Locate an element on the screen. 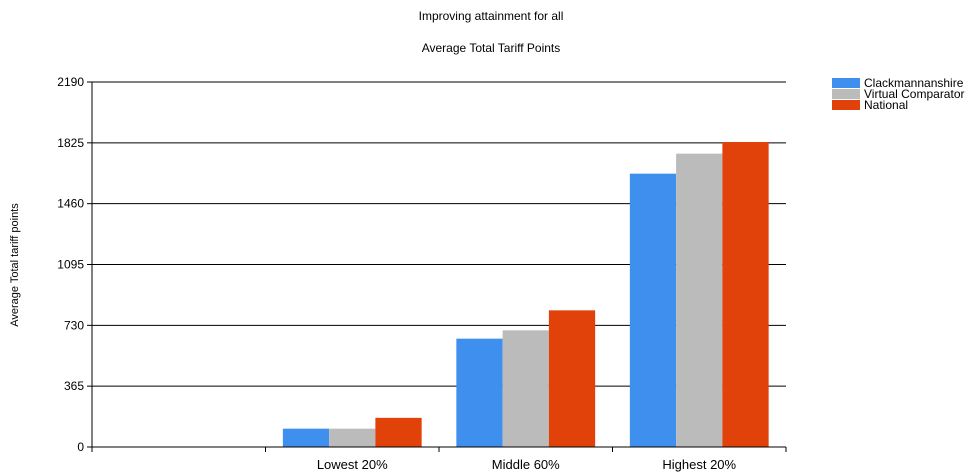 The image size is (970, 474). chart-subtitle: Average Total Tariff Points is located at coordinates (491, 48).